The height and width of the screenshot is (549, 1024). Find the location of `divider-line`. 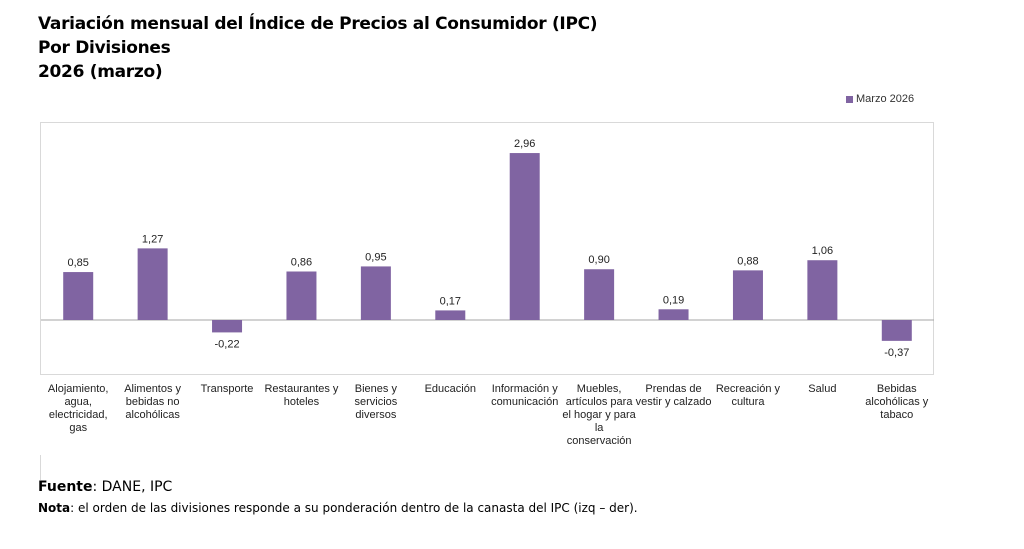

divider-line is located at coordinates (40, 467).